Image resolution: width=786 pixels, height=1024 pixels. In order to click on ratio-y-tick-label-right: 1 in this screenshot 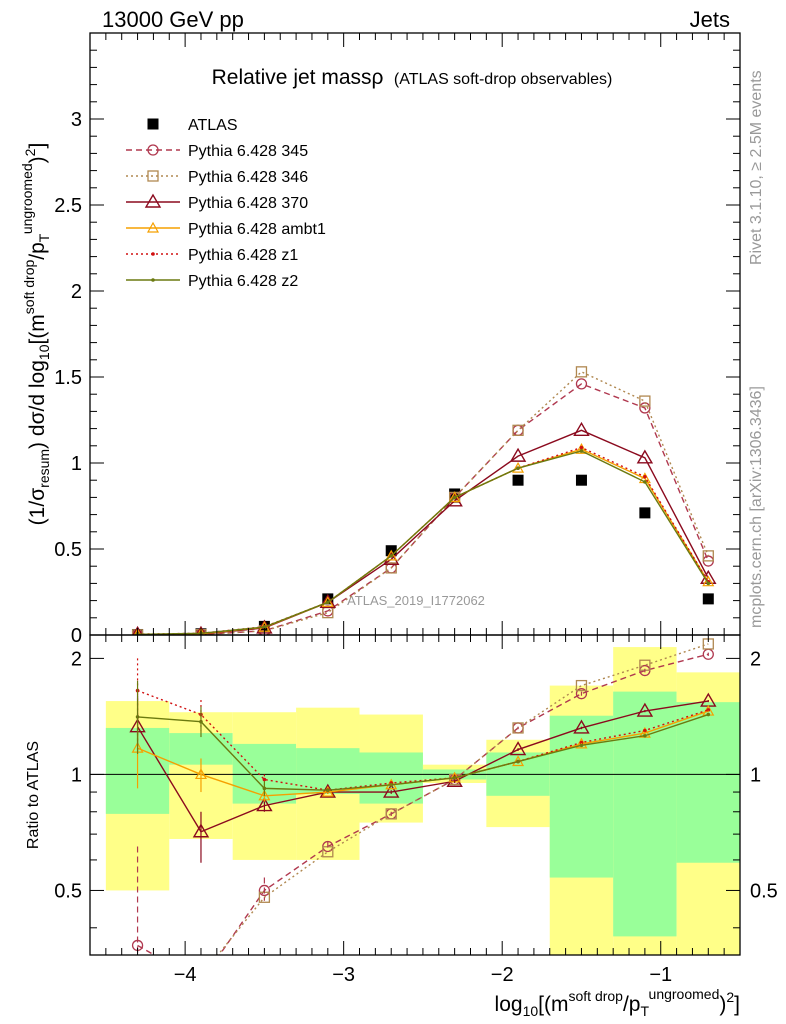, I will do `click(755, 775)`.